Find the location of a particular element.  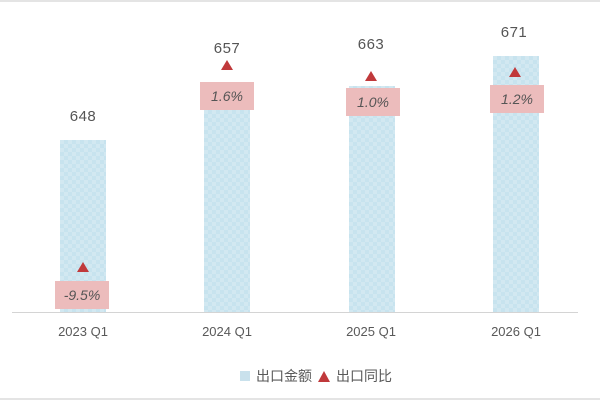

x-axis-tick-label: 2025 Q1 is located at coordinates (371, 331).